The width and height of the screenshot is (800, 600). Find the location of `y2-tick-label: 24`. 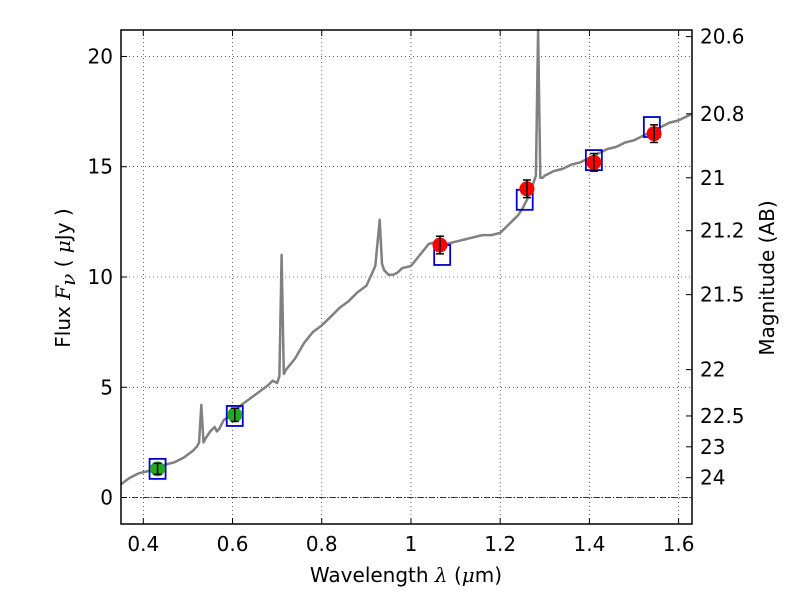

y2-tick-label: 24 is located at coordinates (712, 478).